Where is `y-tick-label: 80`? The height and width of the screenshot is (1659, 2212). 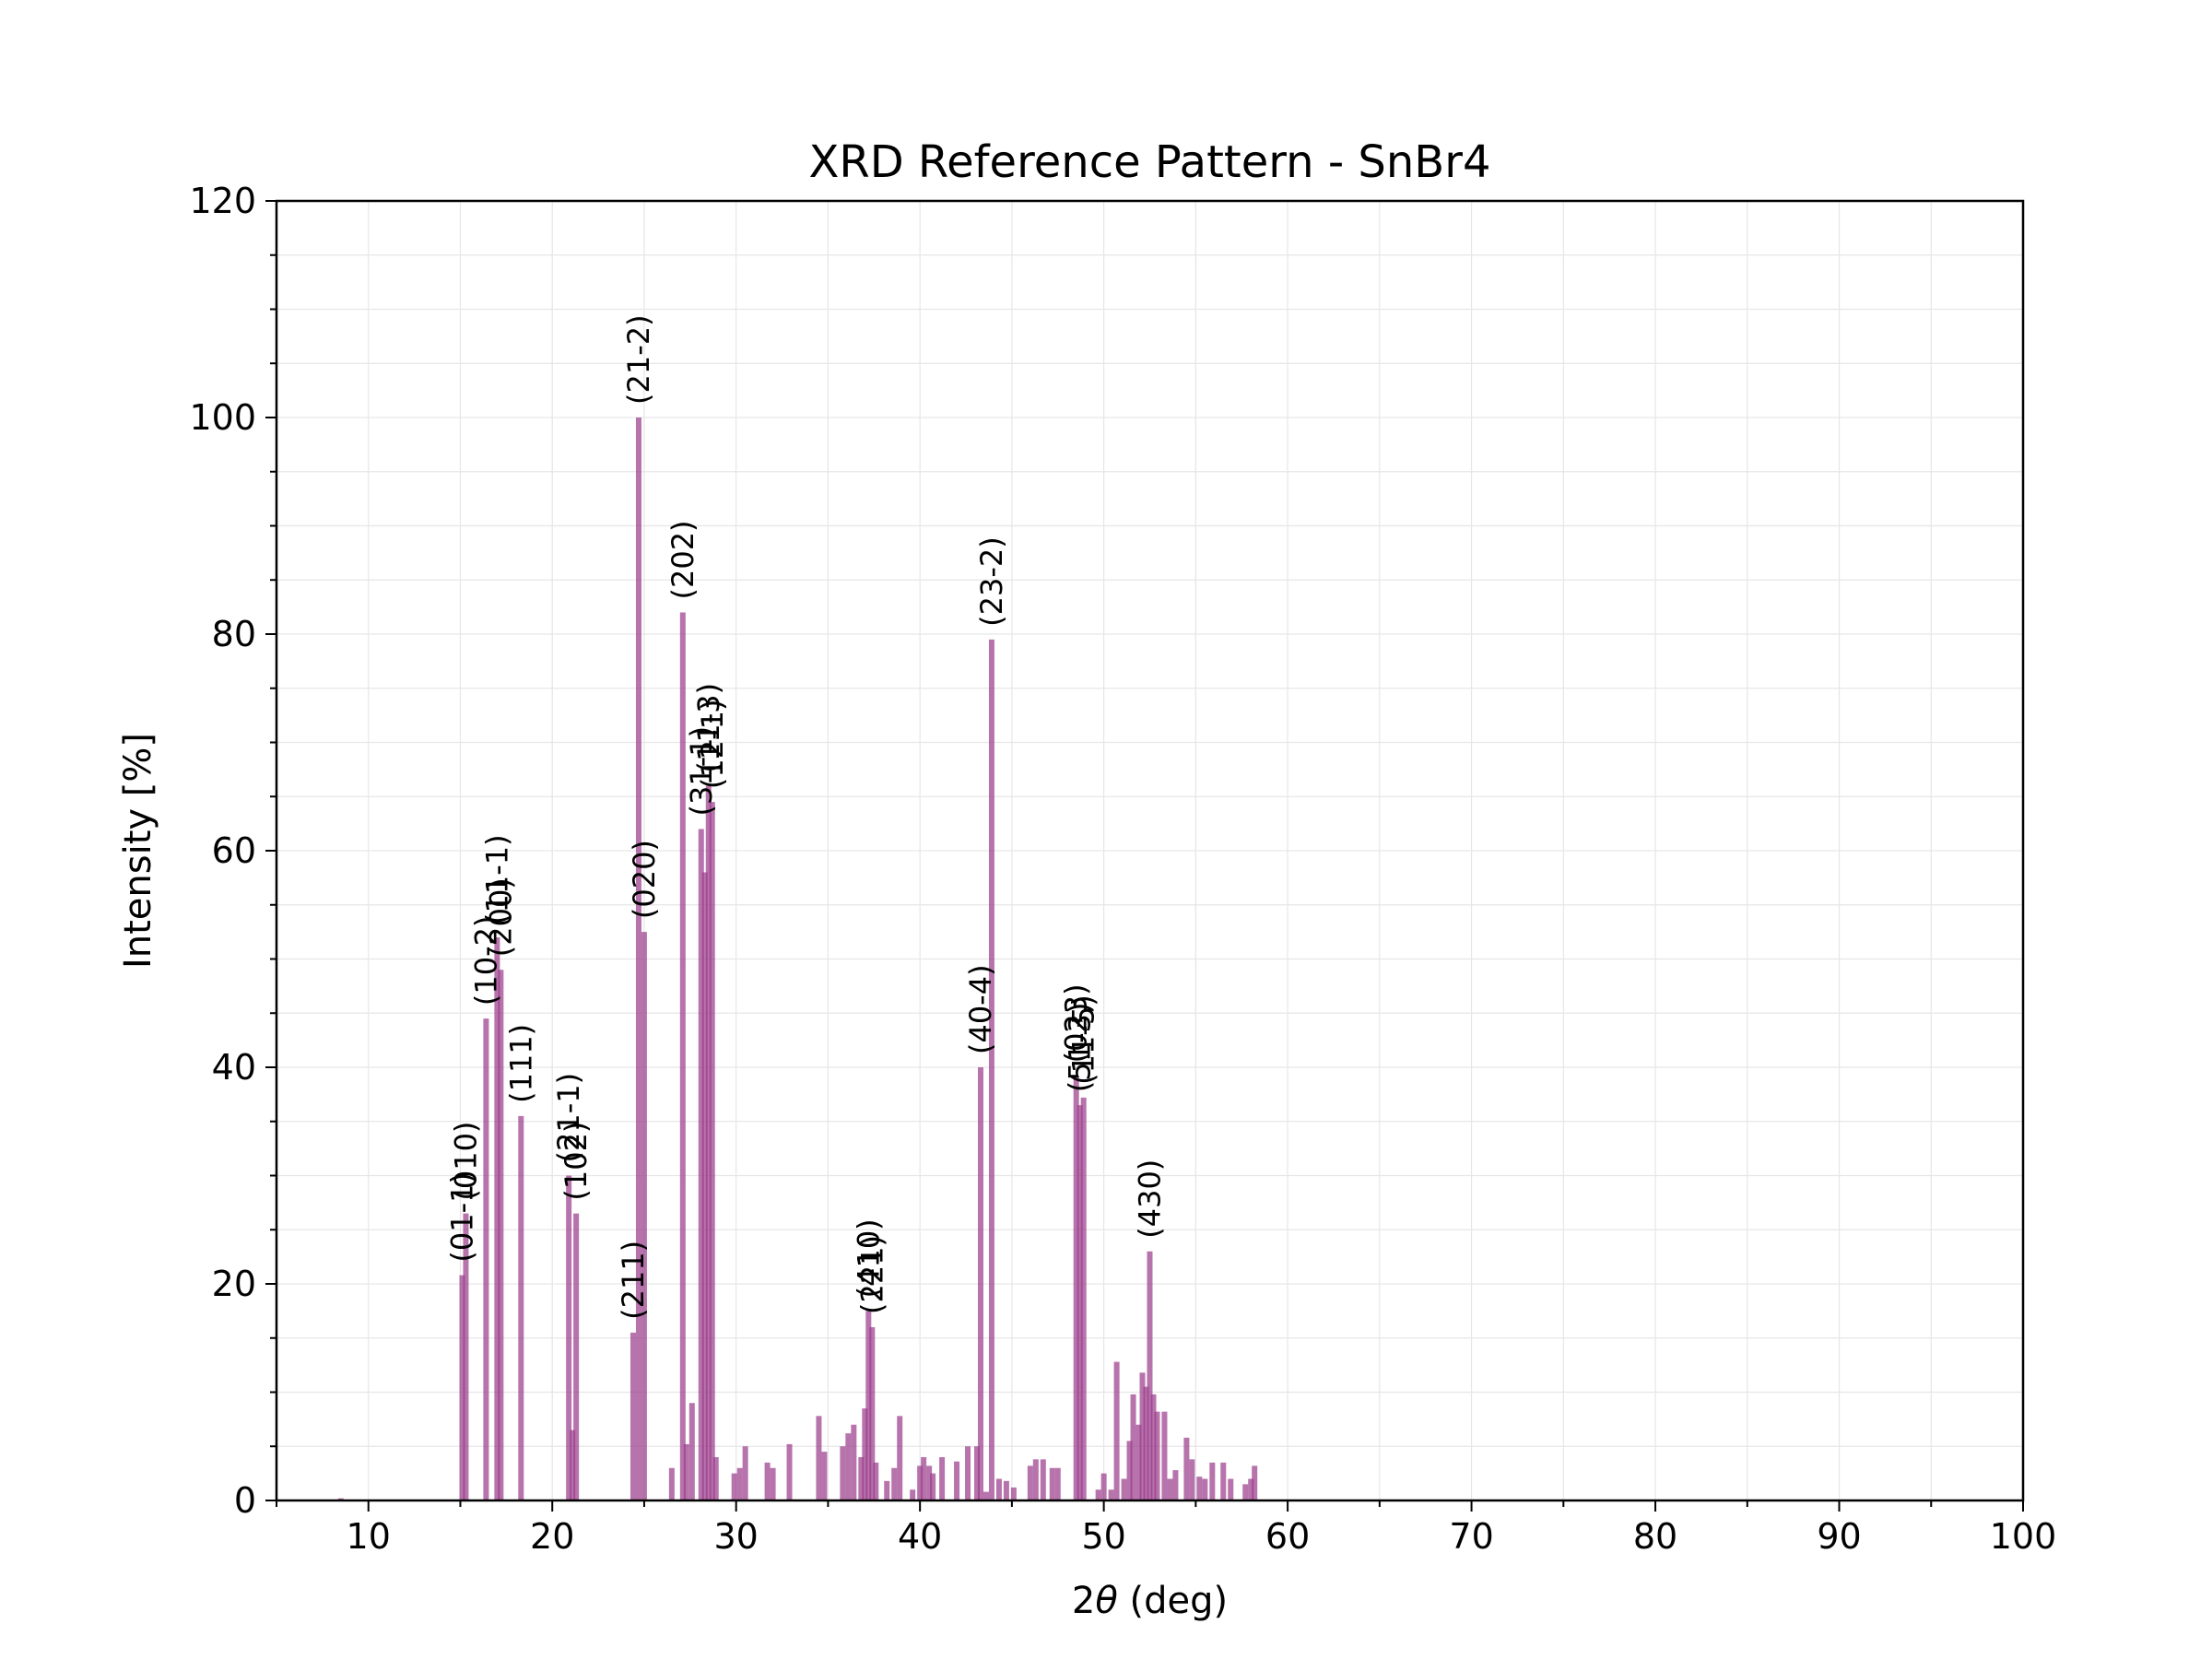
y-tick-label: 80 is located at coordinates (234, 634).